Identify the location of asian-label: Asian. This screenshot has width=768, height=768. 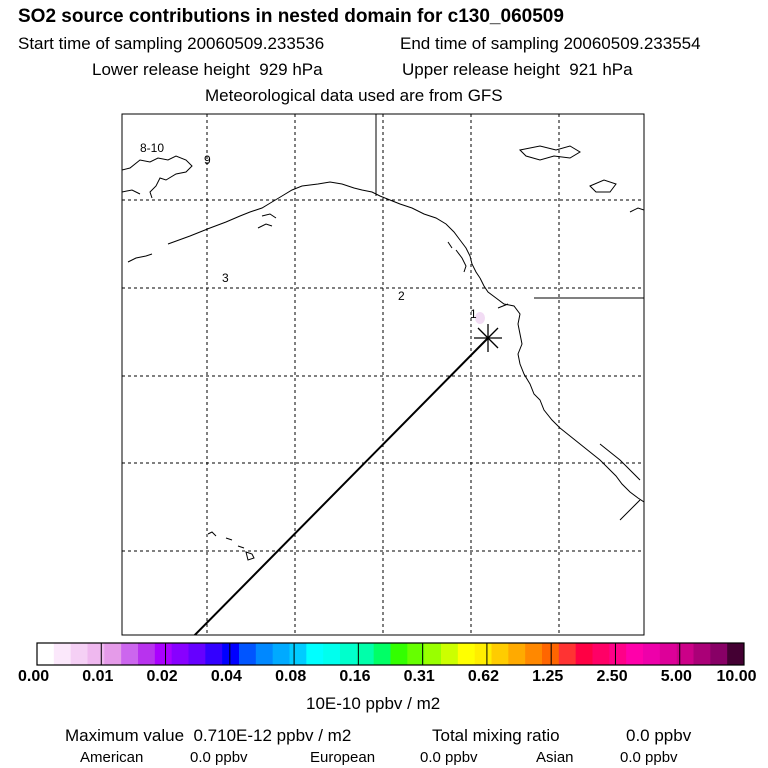
(555, 757).